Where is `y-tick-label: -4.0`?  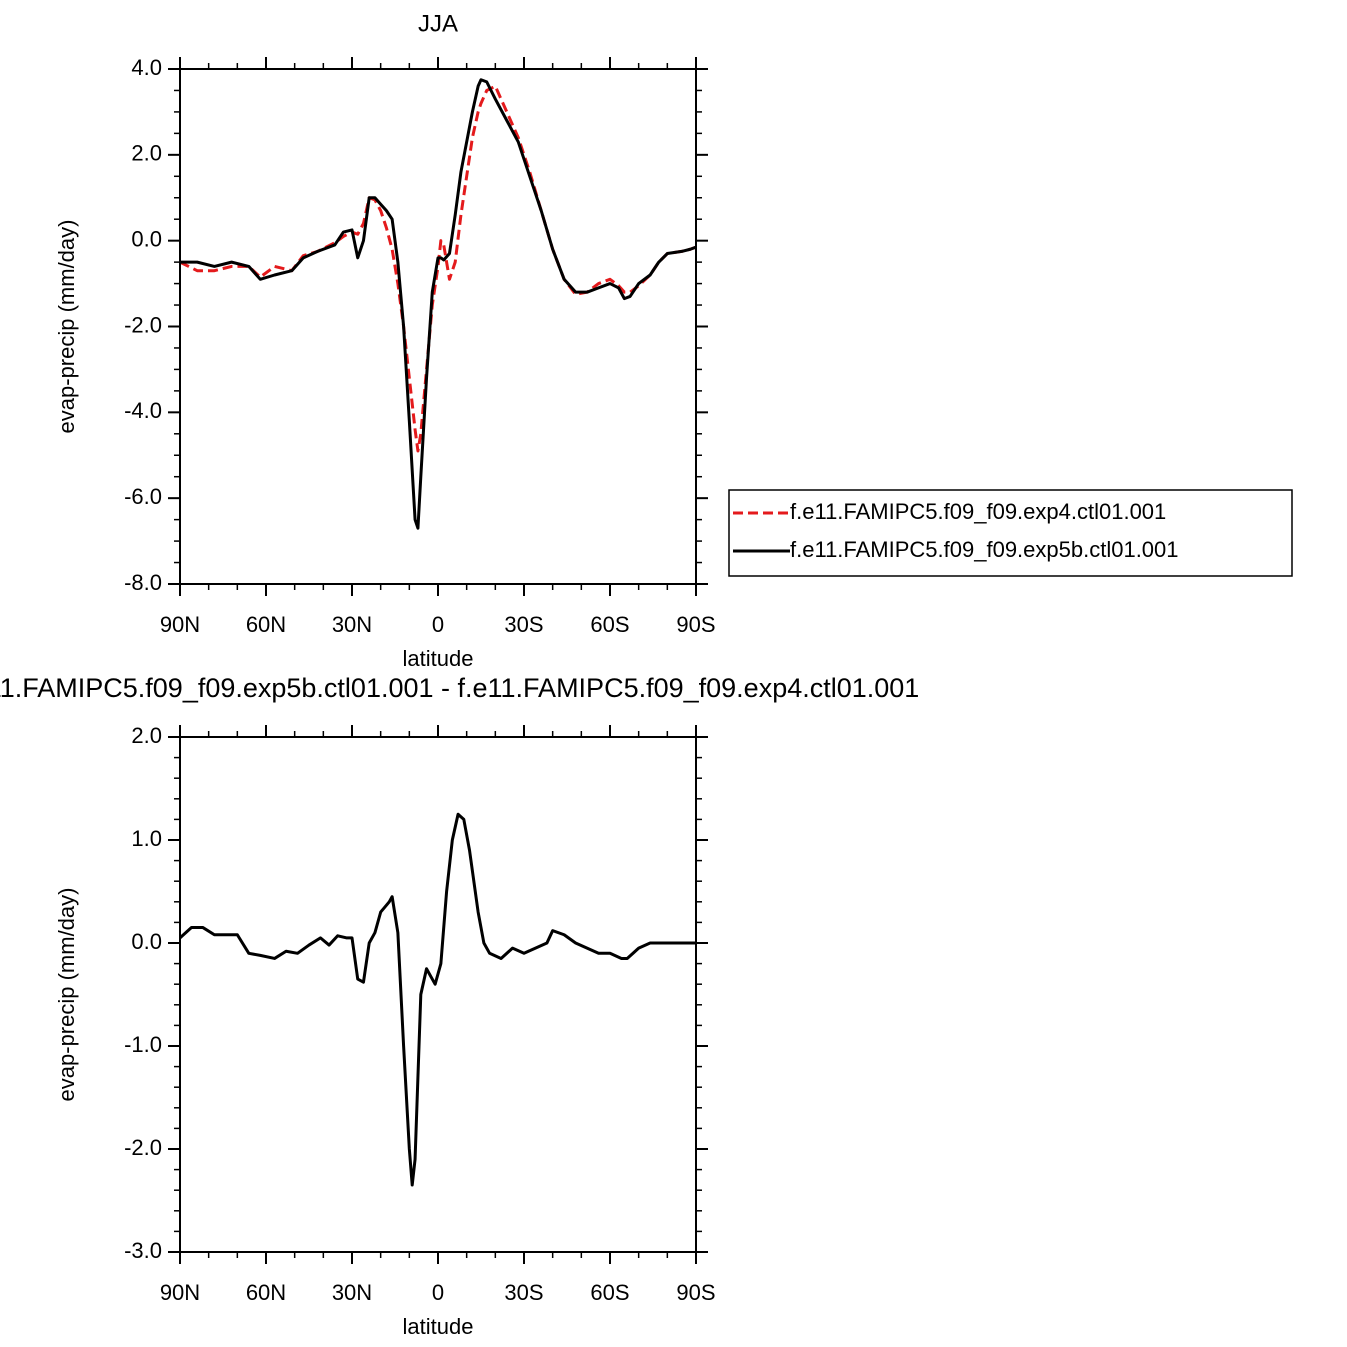
y-tick-label: -4.0 is located at coordinates (143, 410).